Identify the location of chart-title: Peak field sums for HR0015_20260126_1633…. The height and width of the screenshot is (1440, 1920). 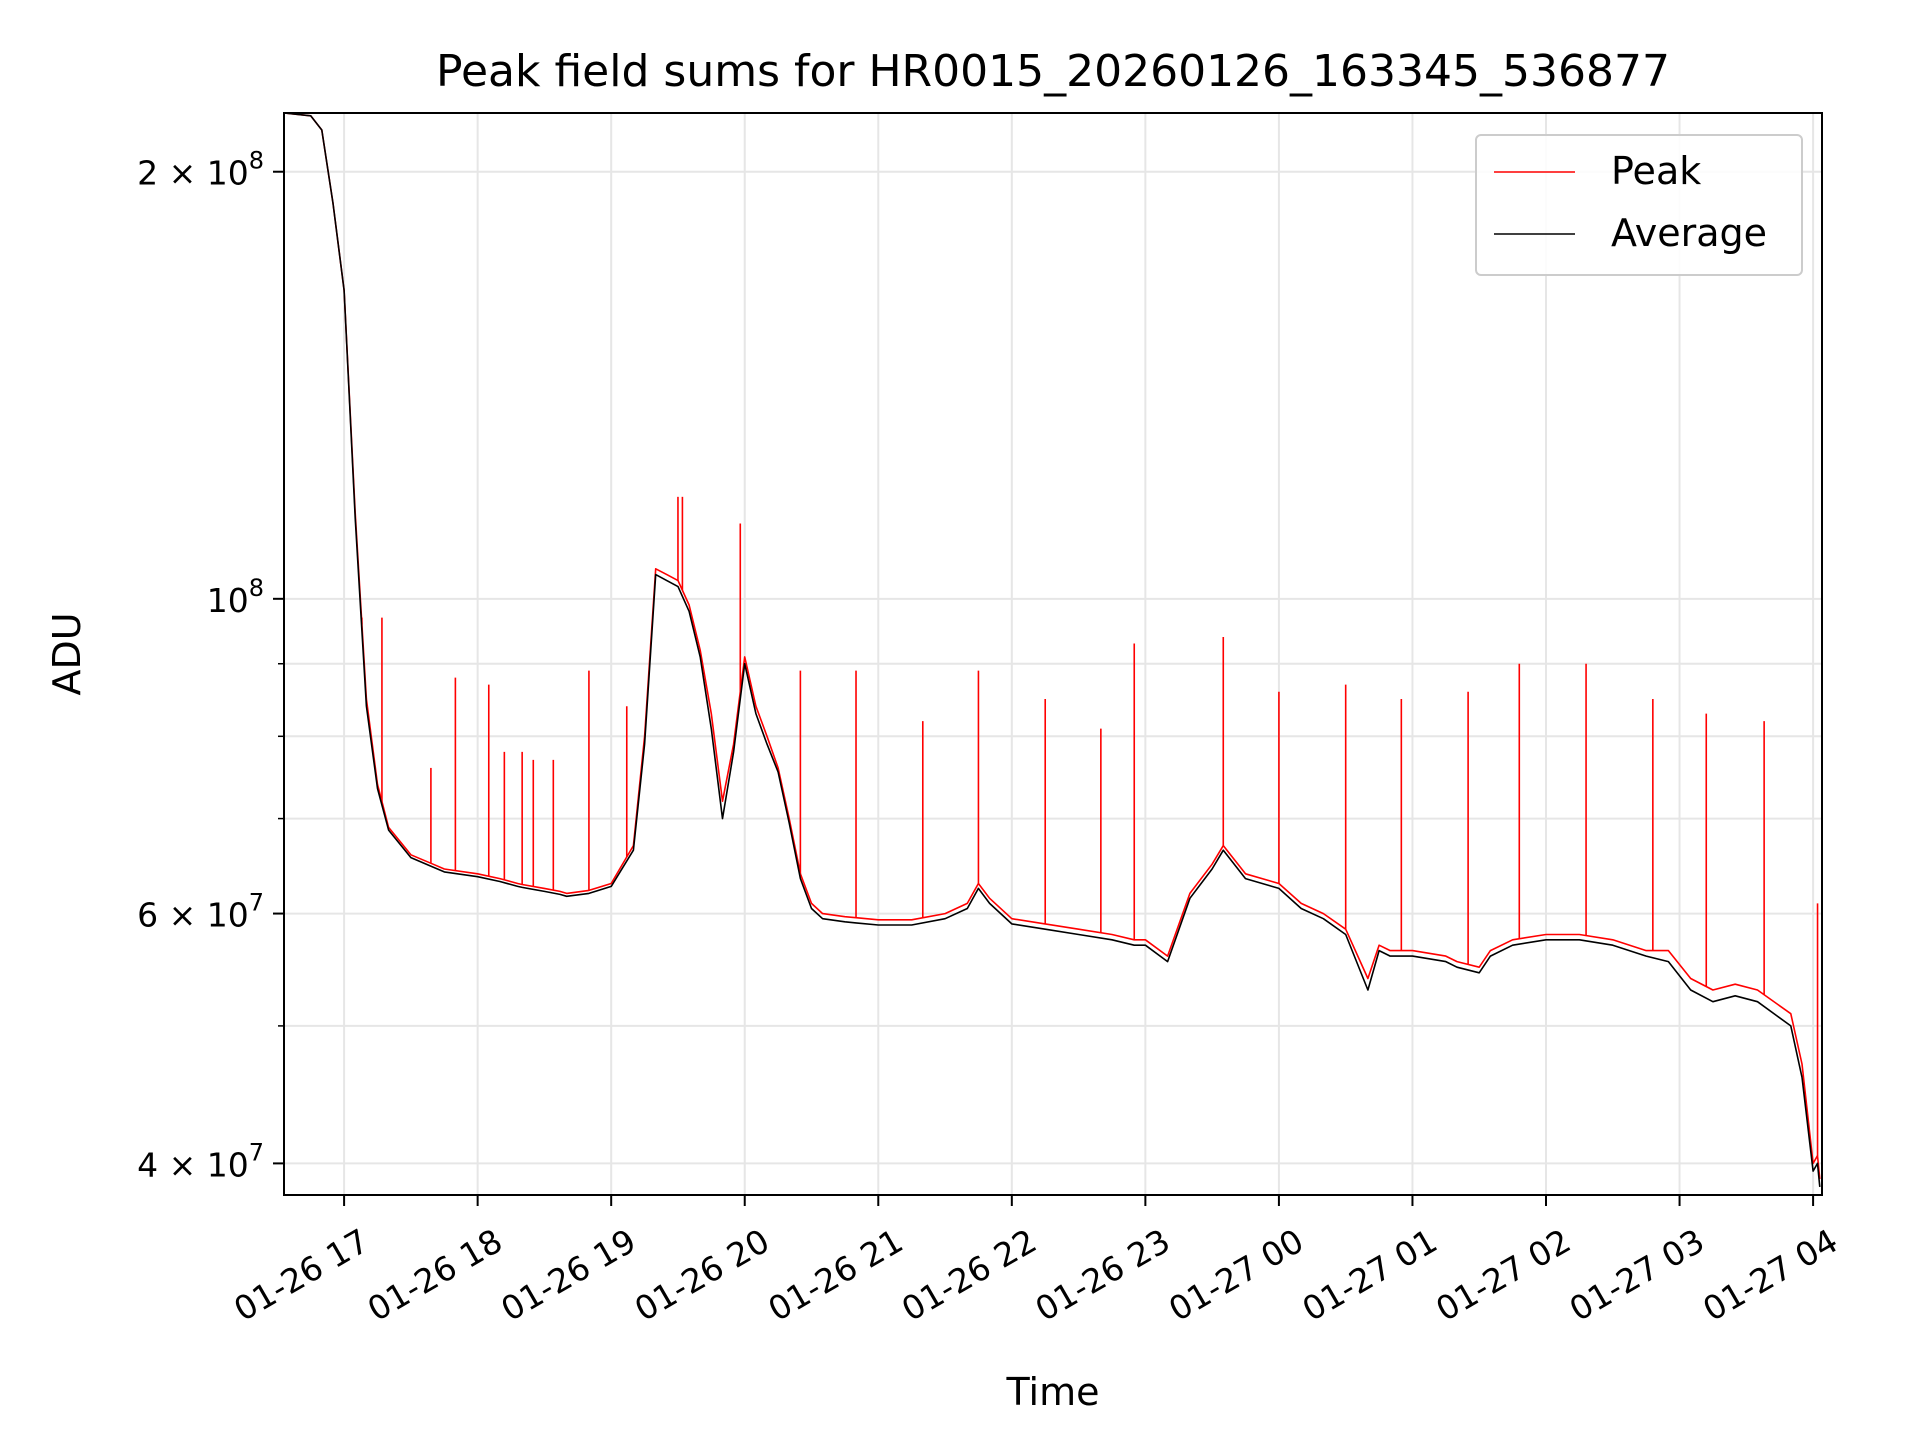
(1053, 71).